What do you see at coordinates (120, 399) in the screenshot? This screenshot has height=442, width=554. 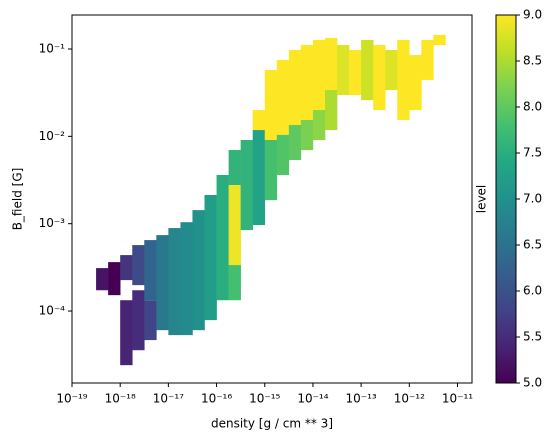 I see `x-tick-label: 10⁻¹⁸` at bounding box center [120, 399].